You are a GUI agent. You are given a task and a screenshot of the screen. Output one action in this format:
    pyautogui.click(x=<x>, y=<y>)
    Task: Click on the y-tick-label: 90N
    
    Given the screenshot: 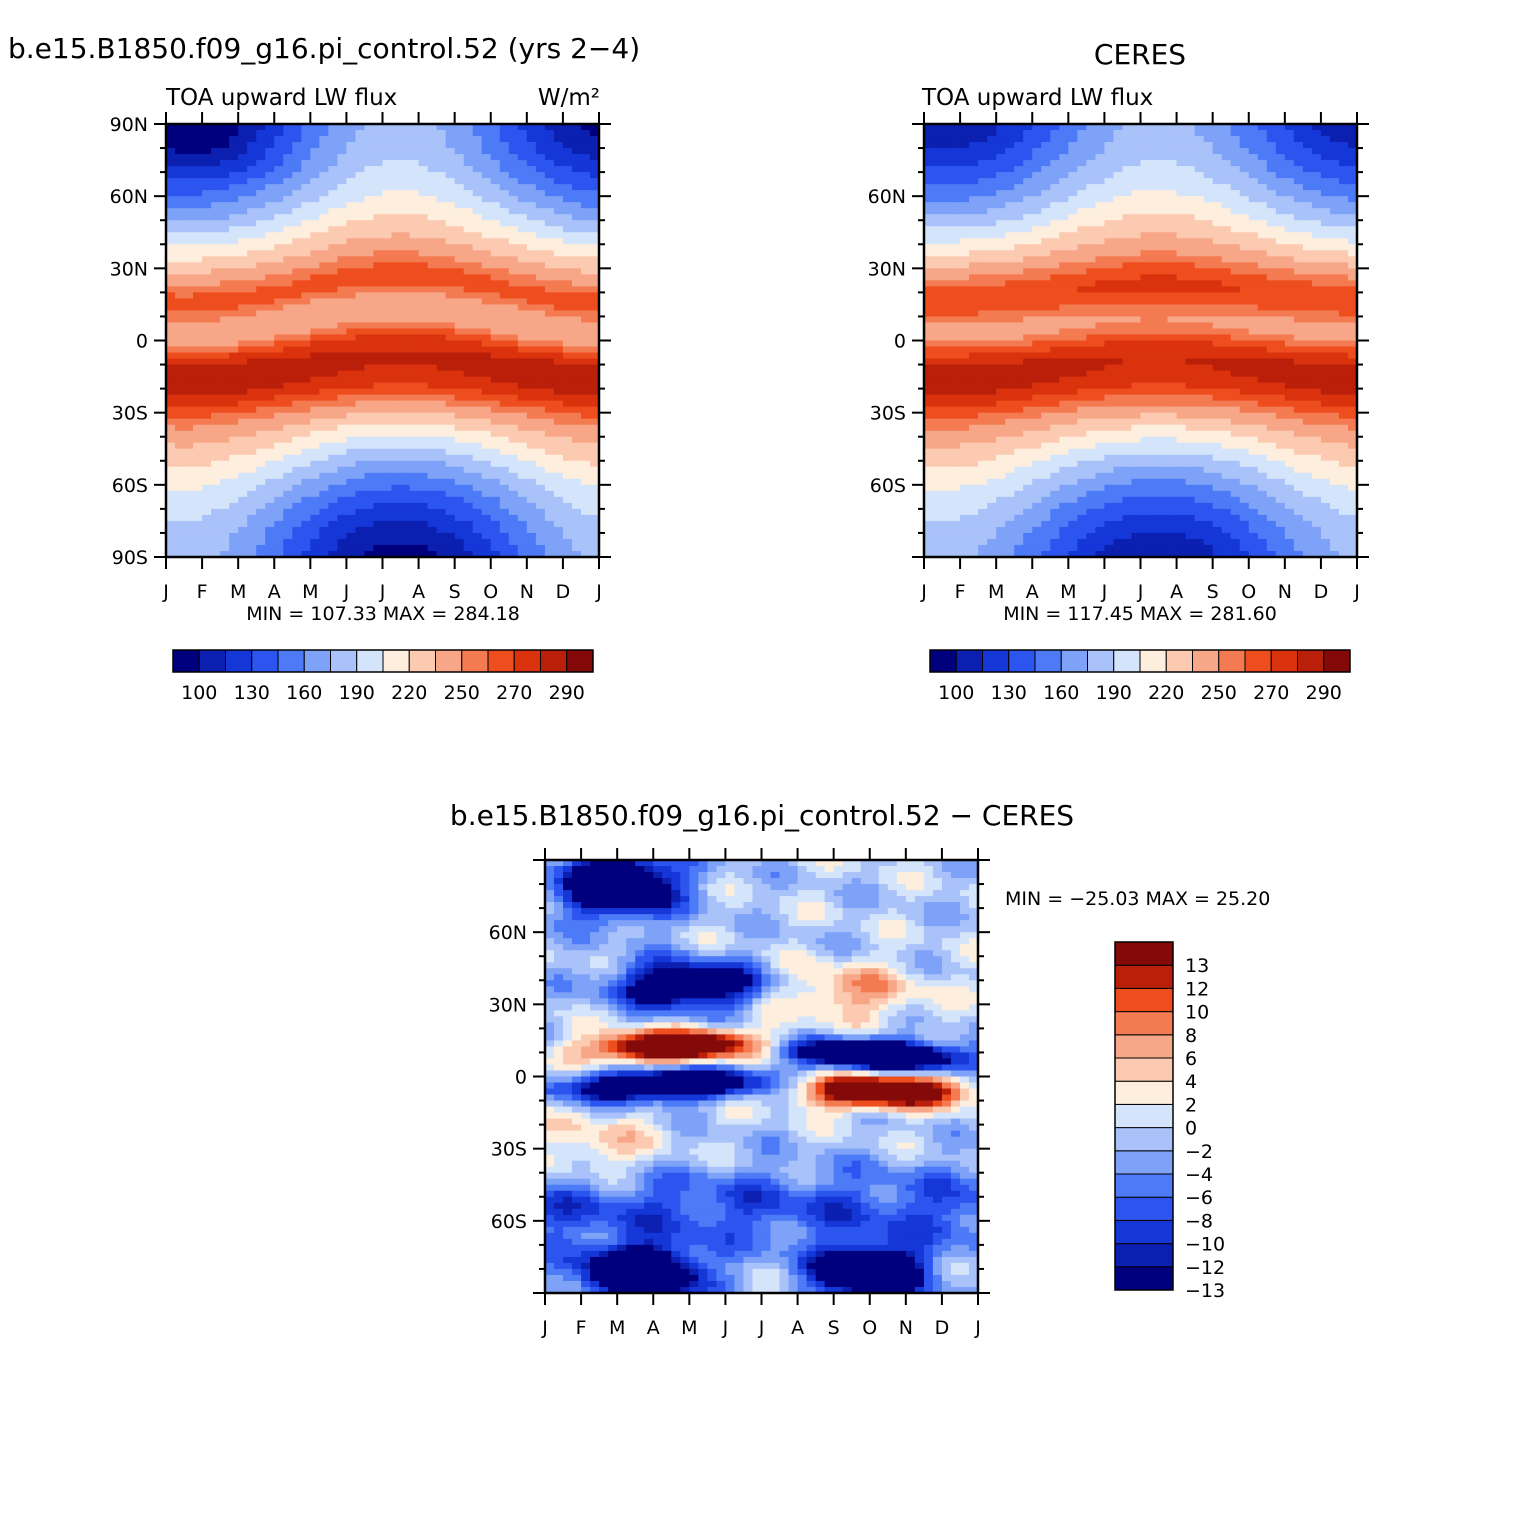 What is the action you would take?
    pyautogui.click(x=129, y=125)
    